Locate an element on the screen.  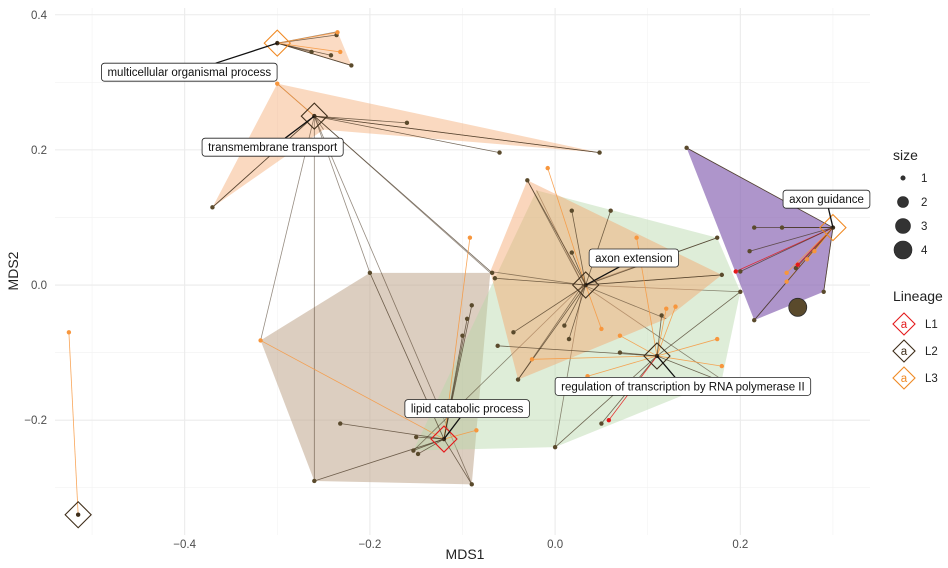
x-tick-label: 0.2 is located at coordinates (740, 545).